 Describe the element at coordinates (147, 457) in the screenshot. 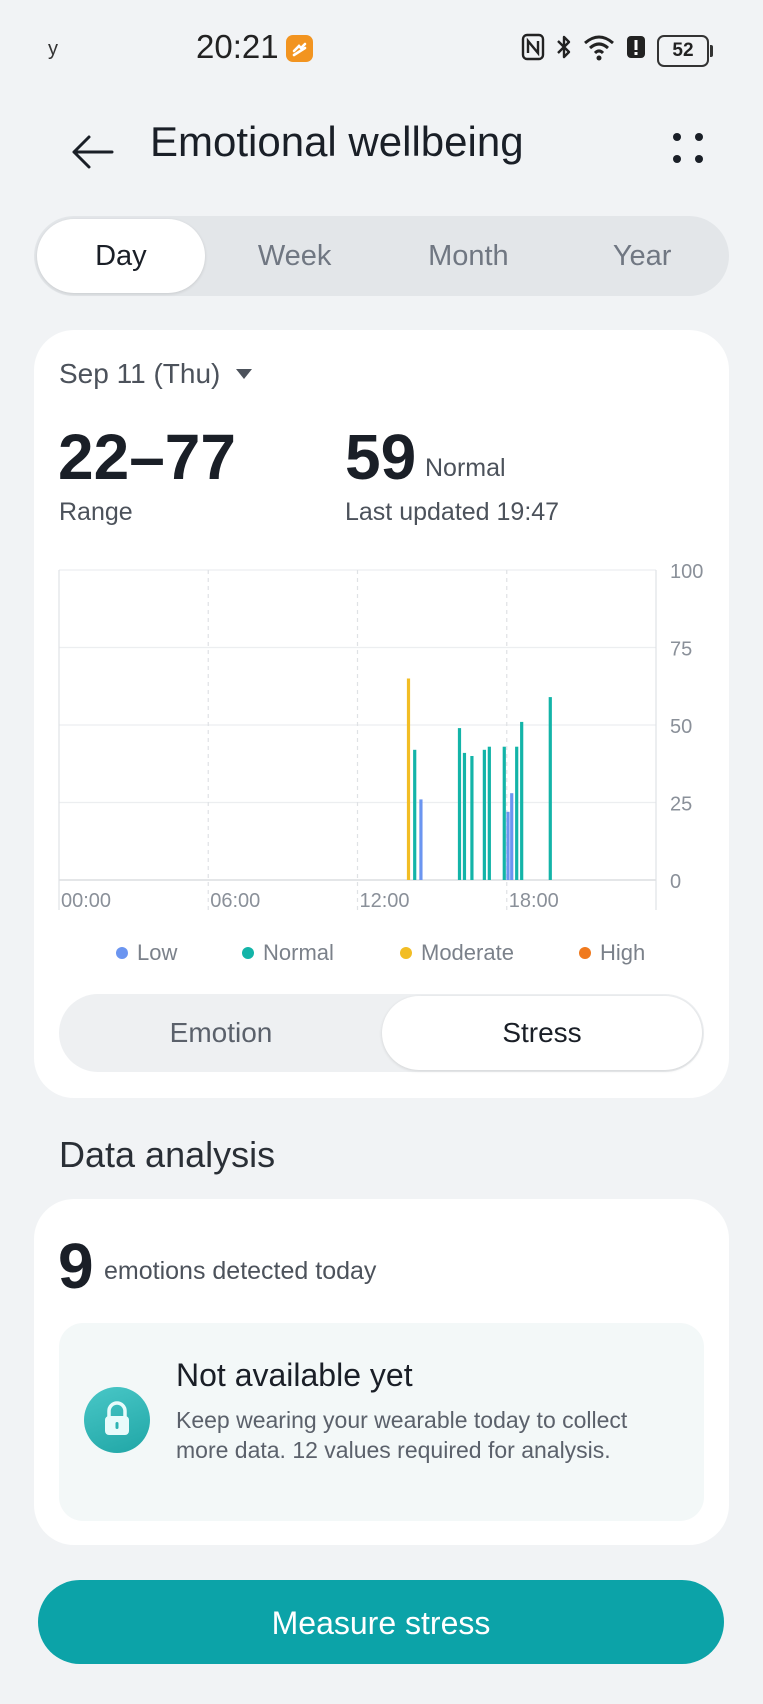

I see `range-value: 22–77` at that location.